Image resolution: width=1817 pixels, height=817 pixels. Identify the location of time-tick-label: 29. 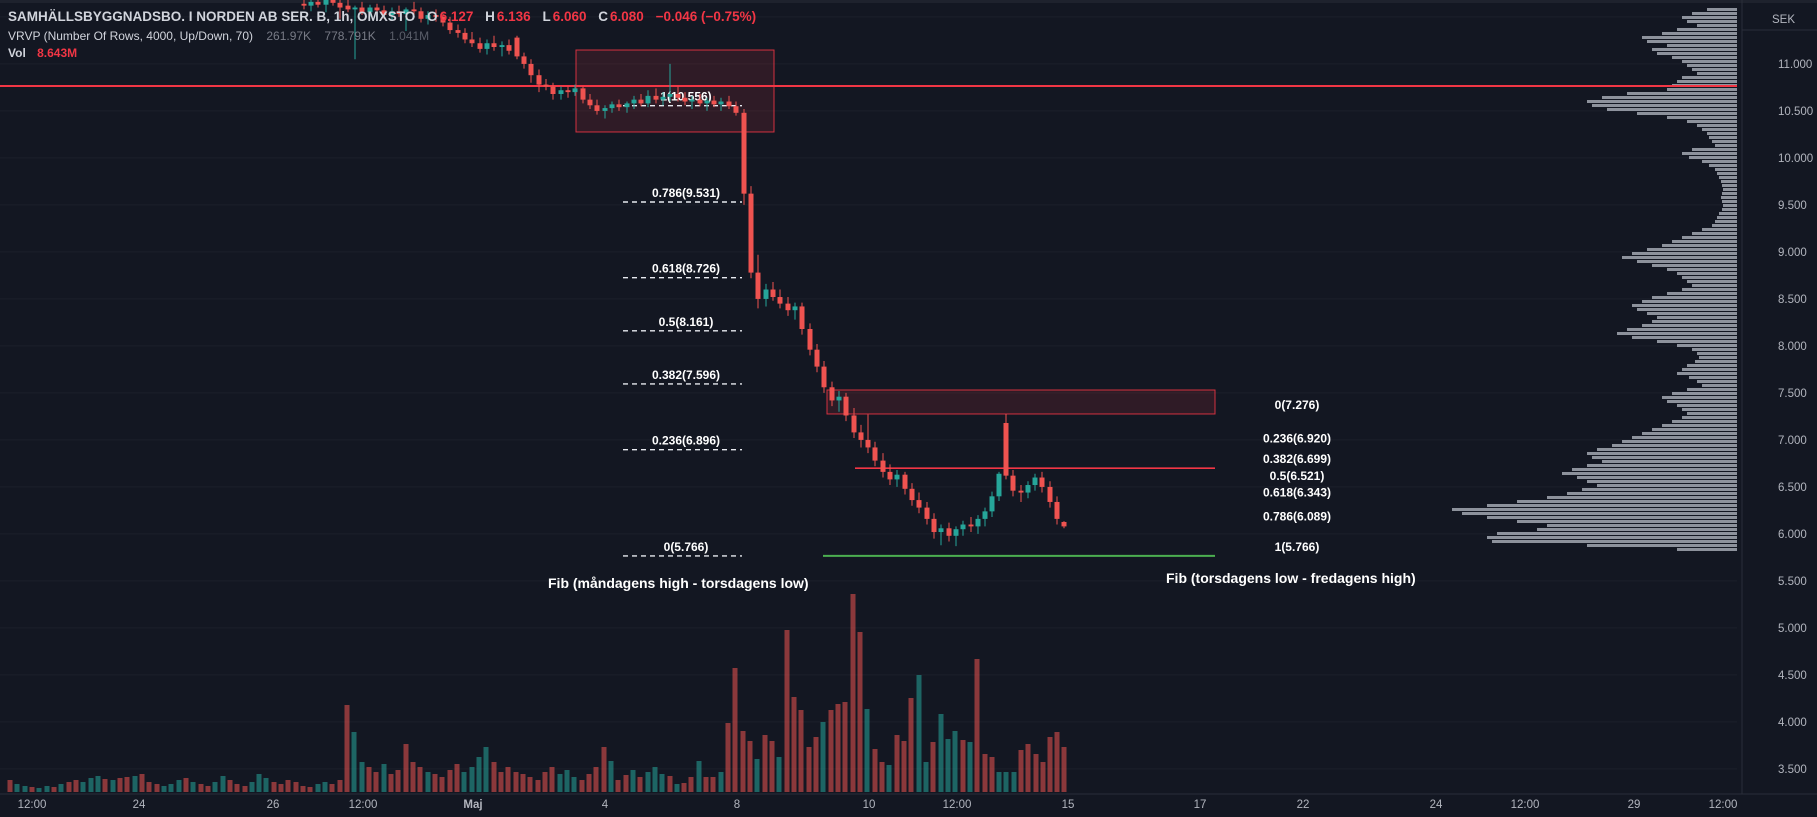
(1634, 805).